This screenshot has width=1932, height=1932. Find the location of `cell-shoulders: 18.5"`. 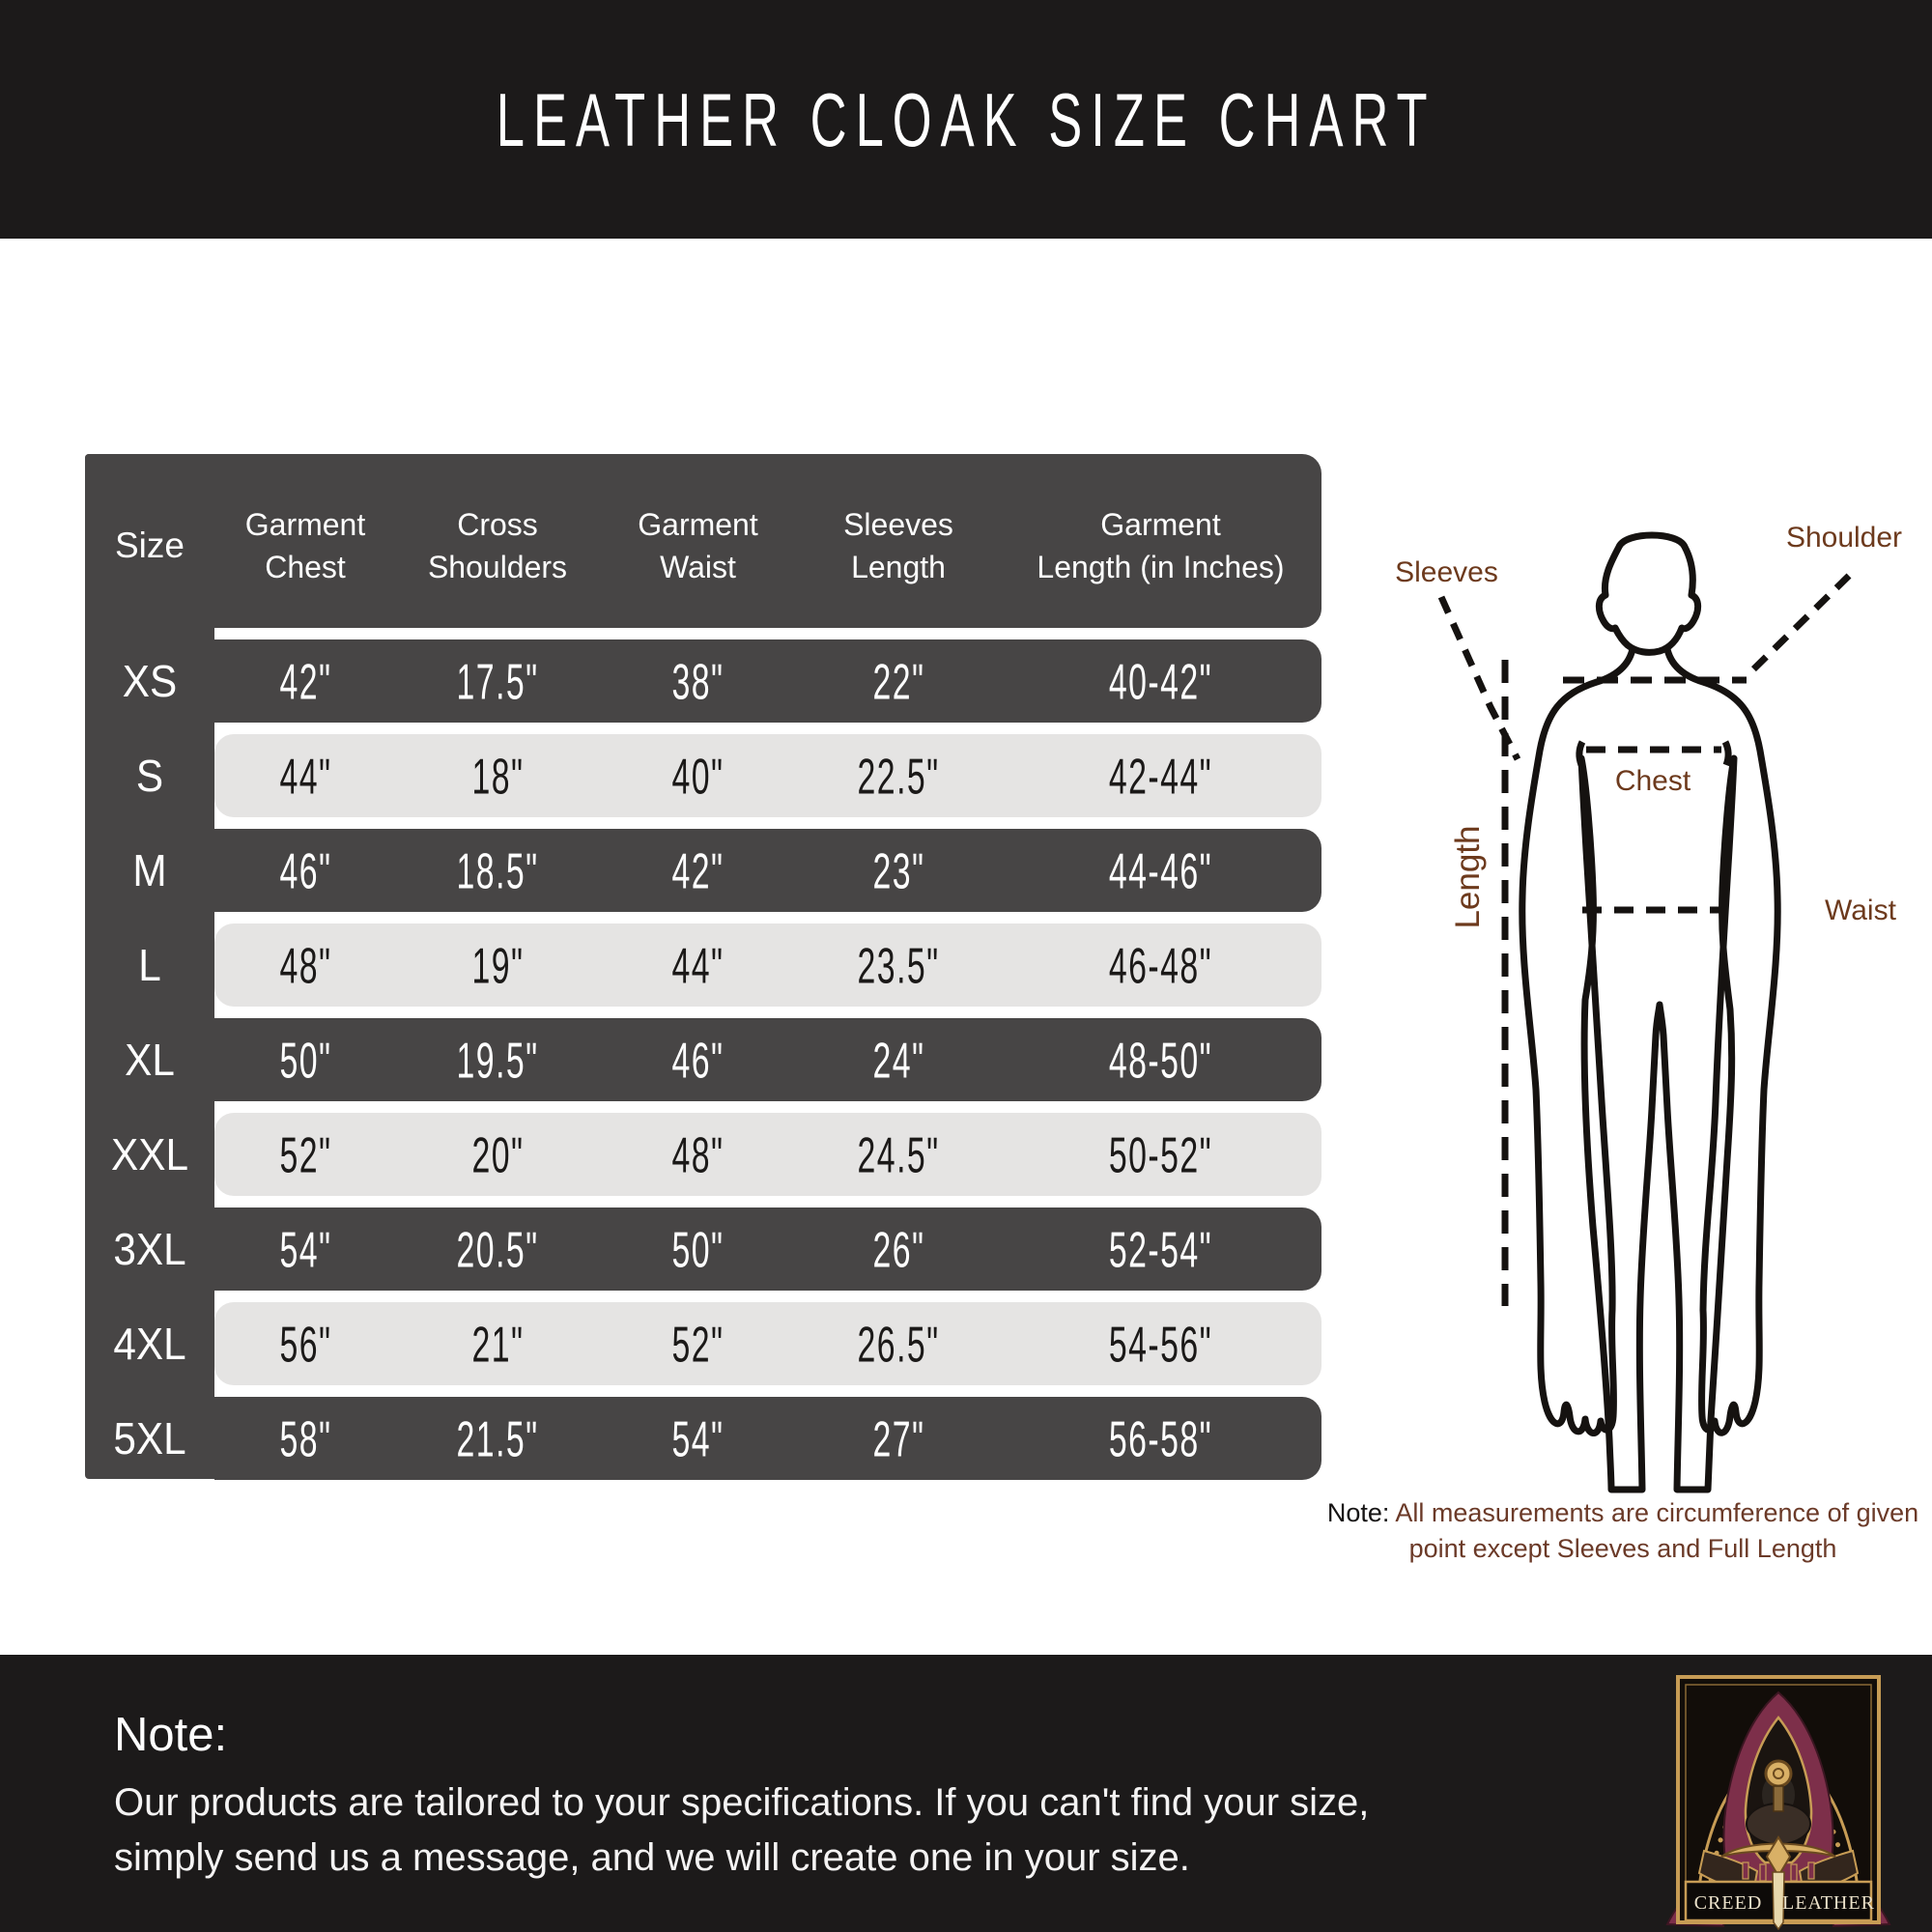

cell-shoulders: 18.5" is located at coordinates (497, 870).